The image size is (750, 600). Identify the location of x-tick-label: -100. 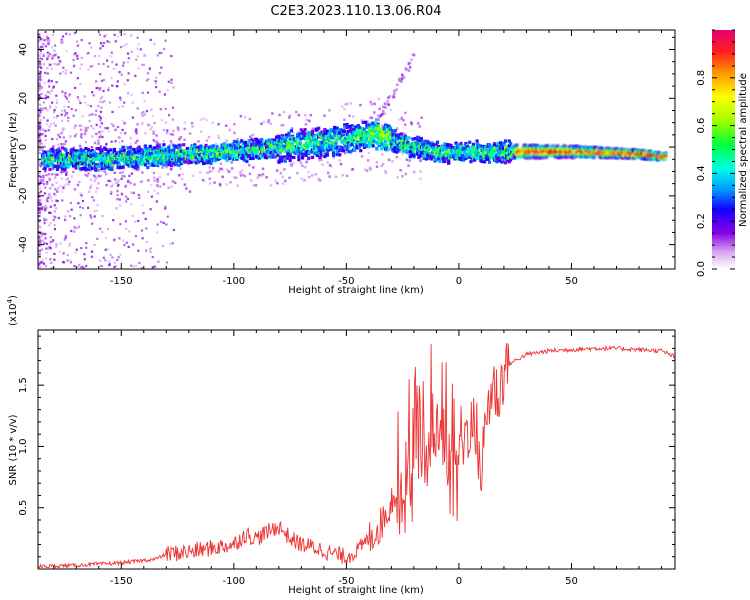
(233, 281).